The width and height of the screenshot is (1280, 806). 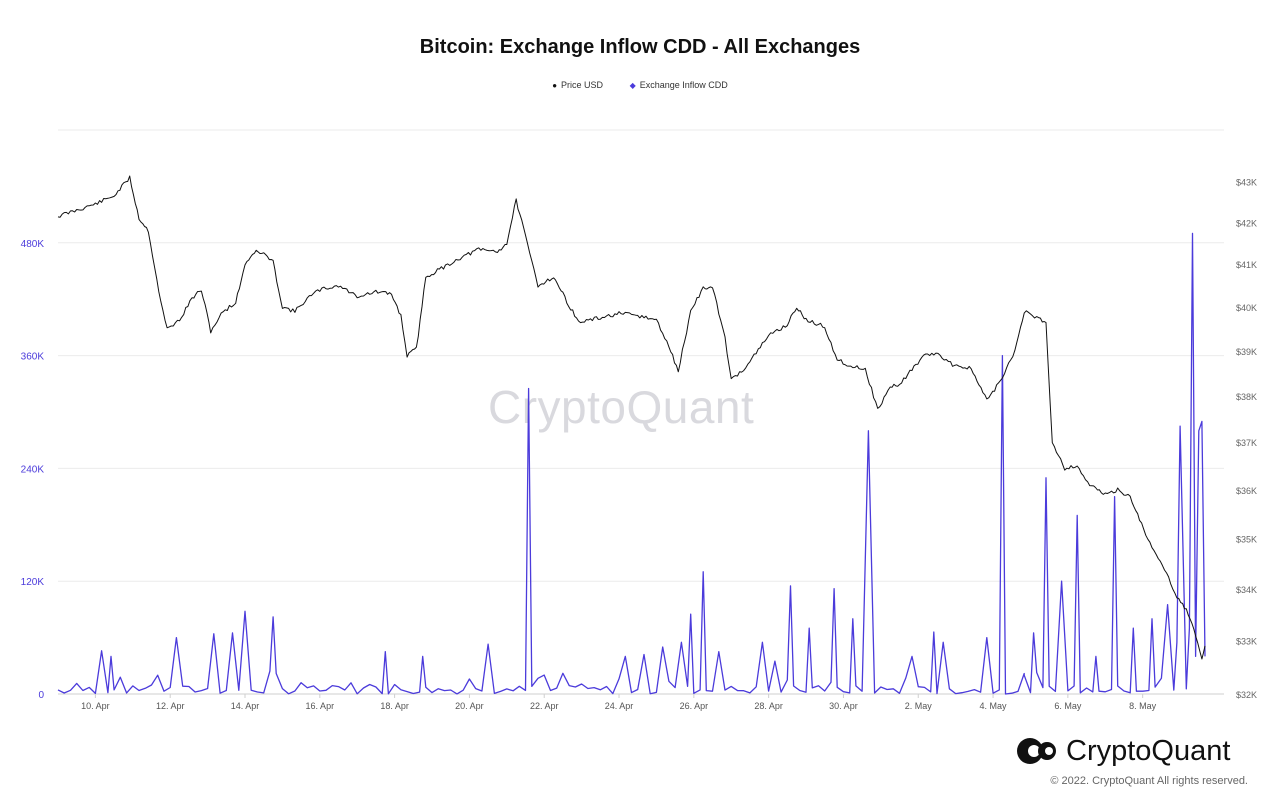 I want to click on x-tick-label: 14. Apr, so click(x=245, y=706).